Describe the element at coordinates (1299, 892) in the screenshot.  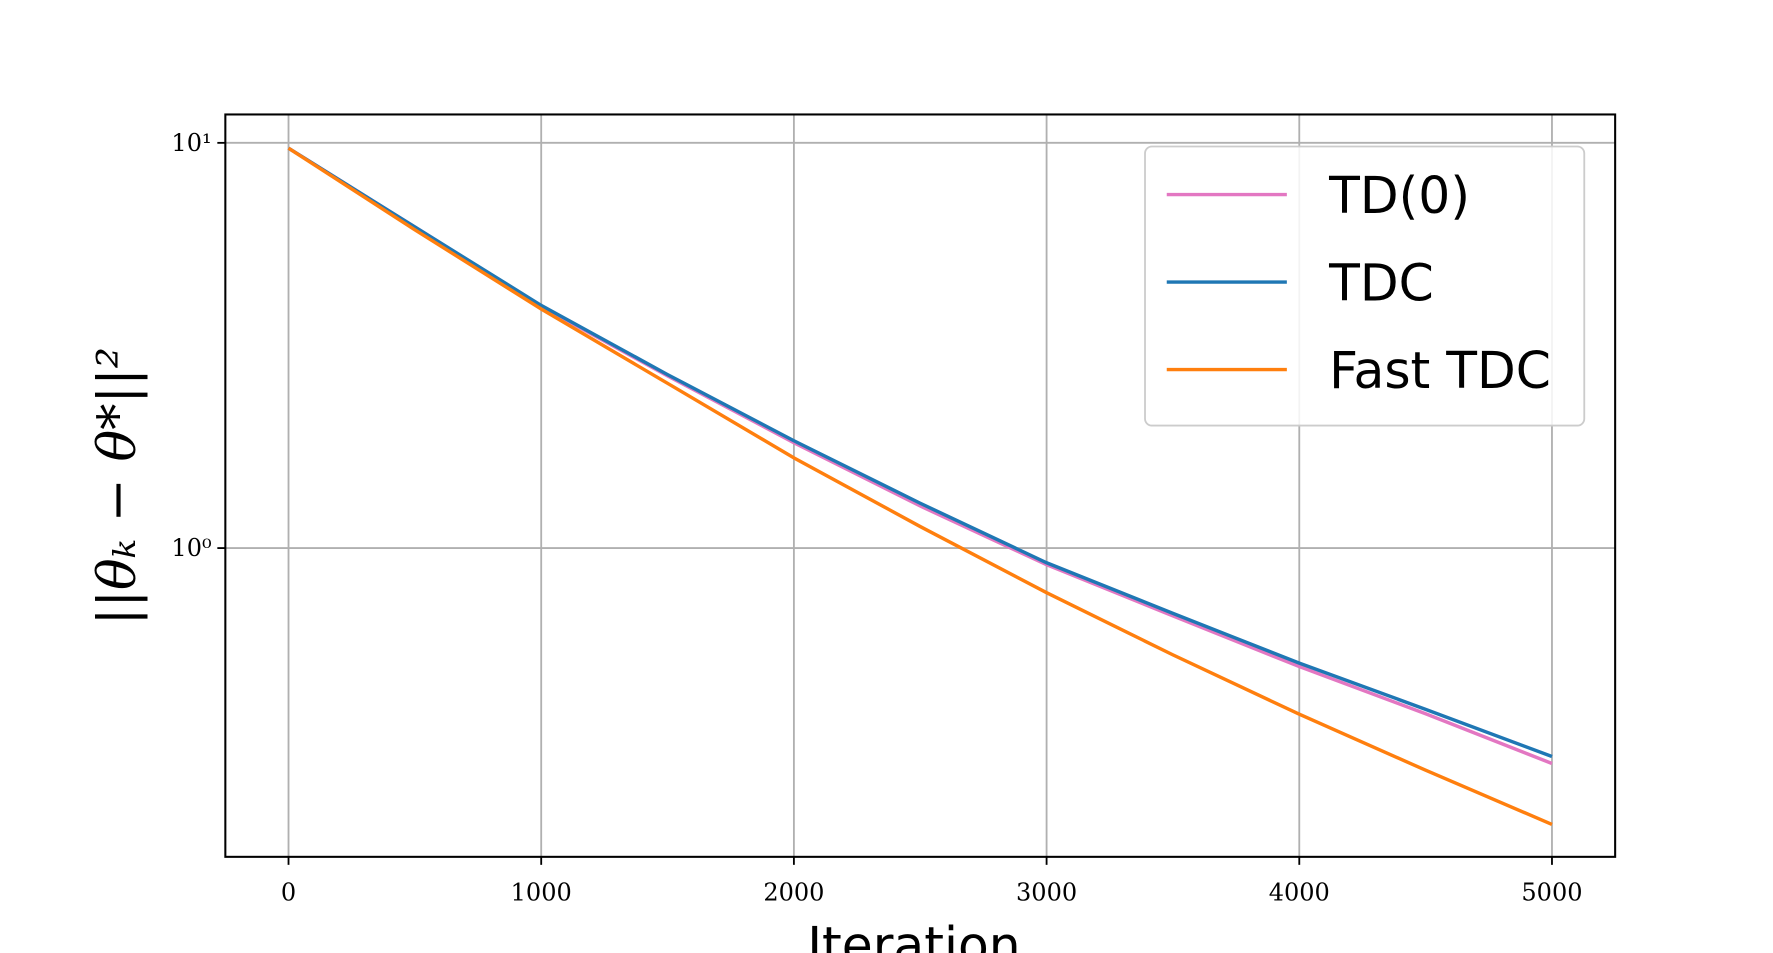
I see `x-tick-label: 4000` at that location.